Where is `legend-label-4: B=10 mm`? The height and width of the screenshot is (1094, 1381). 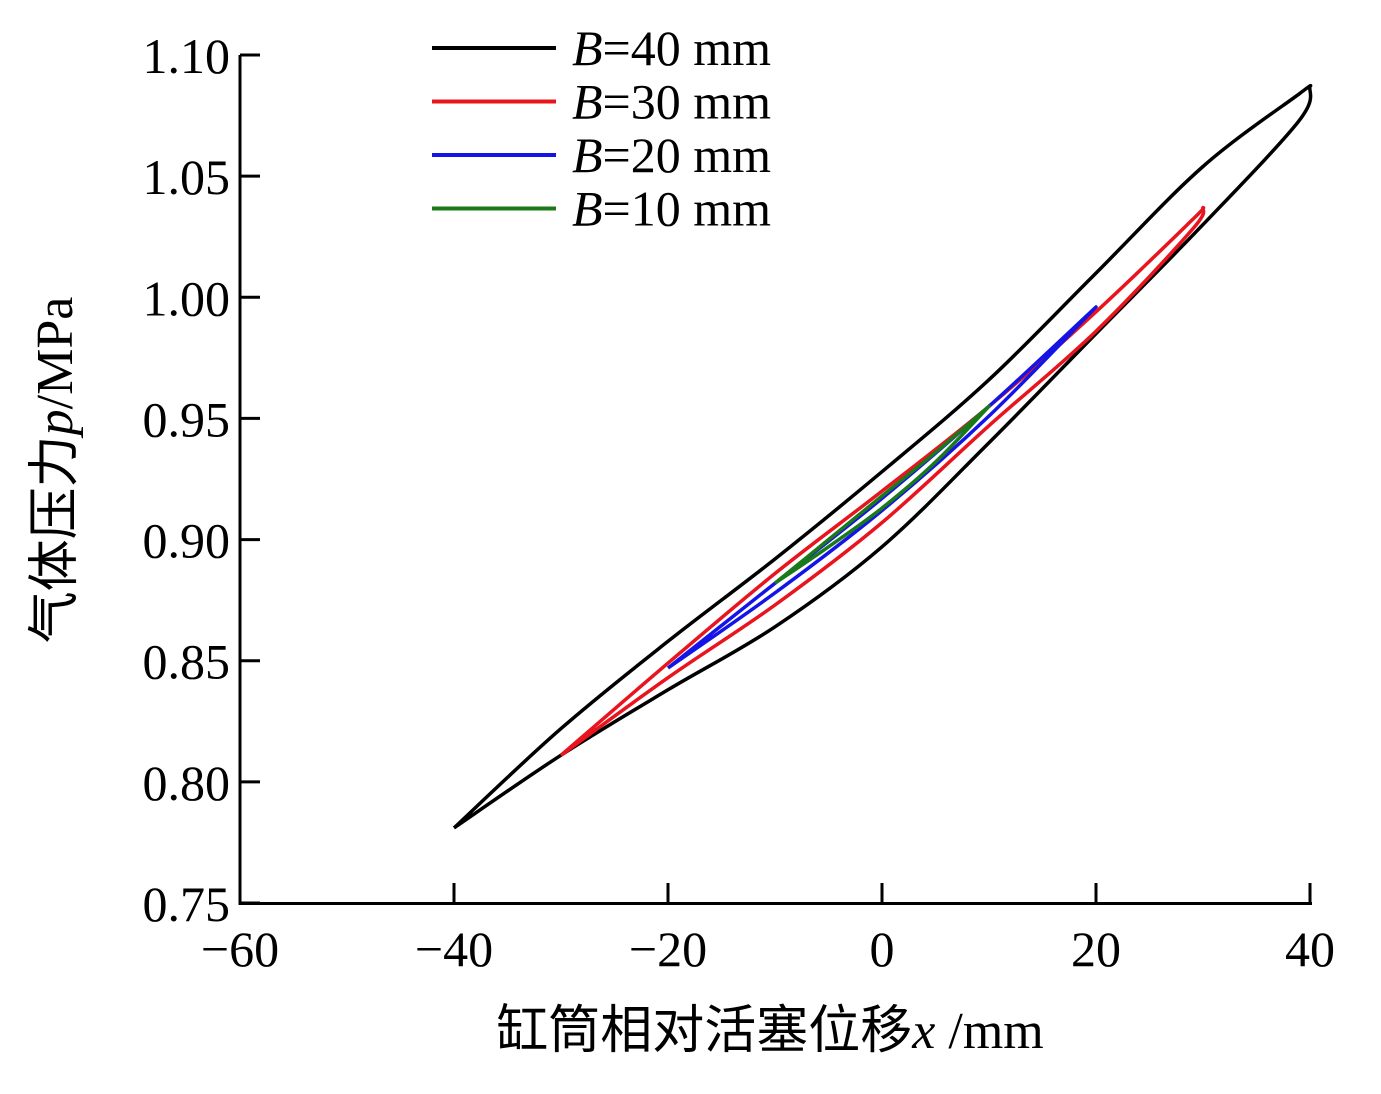
legend-label-4: B=10 mm is located at coordinates (671, 209).